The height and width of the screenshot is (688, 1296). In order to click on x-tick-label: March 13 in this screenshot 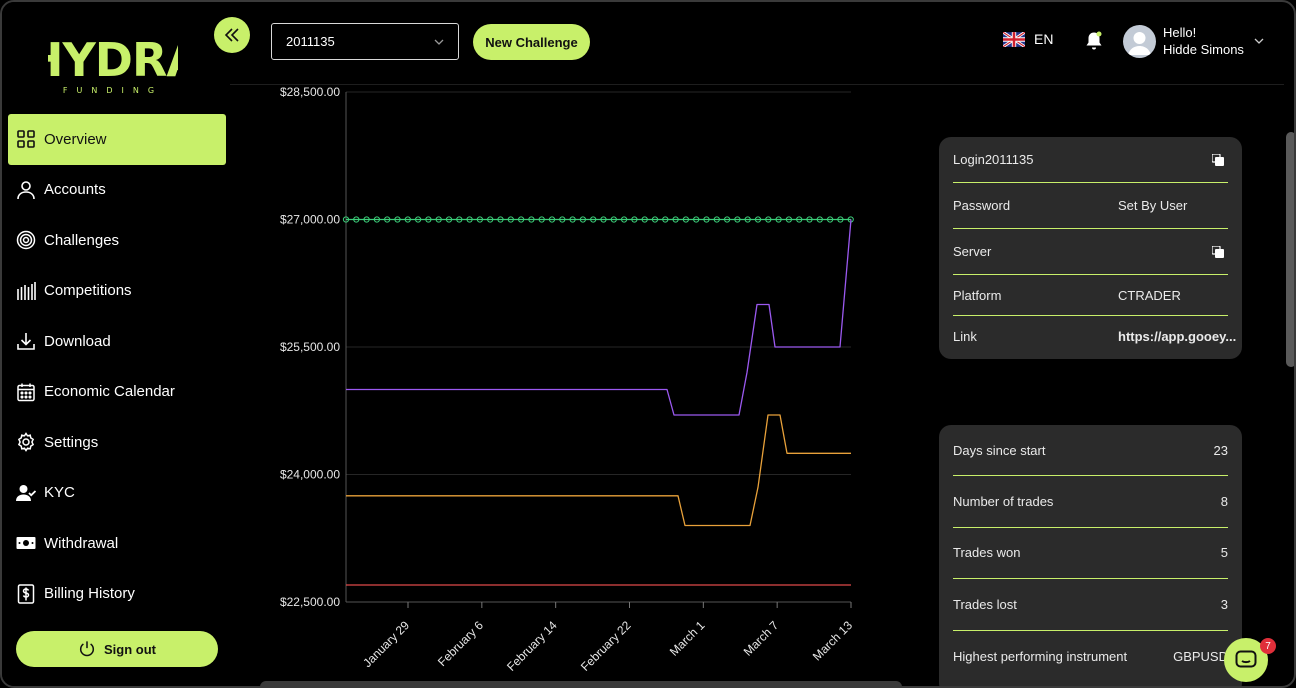, I will do `click(833, 641)`.